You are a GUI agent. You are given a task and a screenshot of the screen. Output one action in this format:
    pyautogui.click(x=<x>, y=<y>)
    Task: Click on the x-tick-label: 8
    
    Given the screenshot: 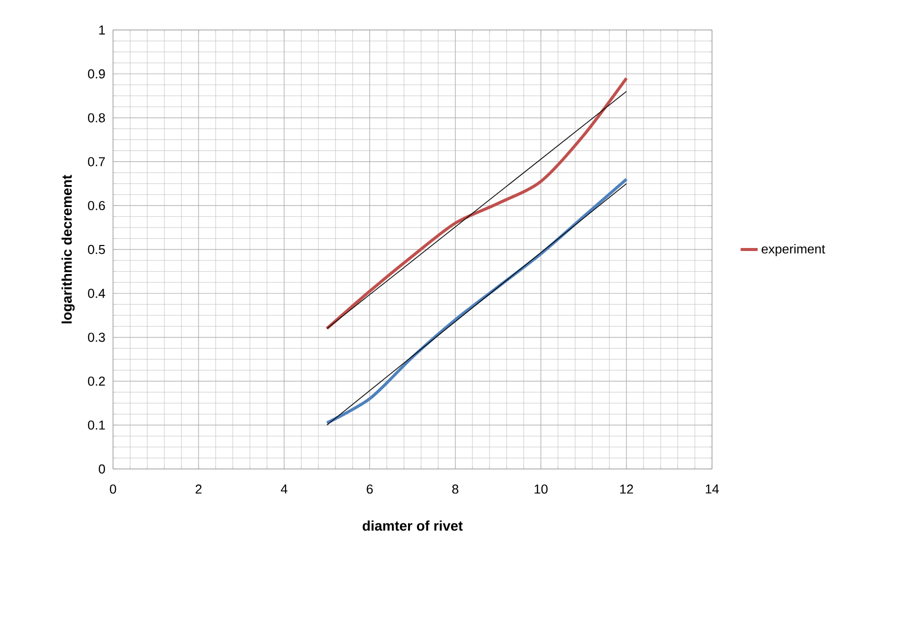 What is the action you would take?
    pyautogui.click(x=455, y=489)
    